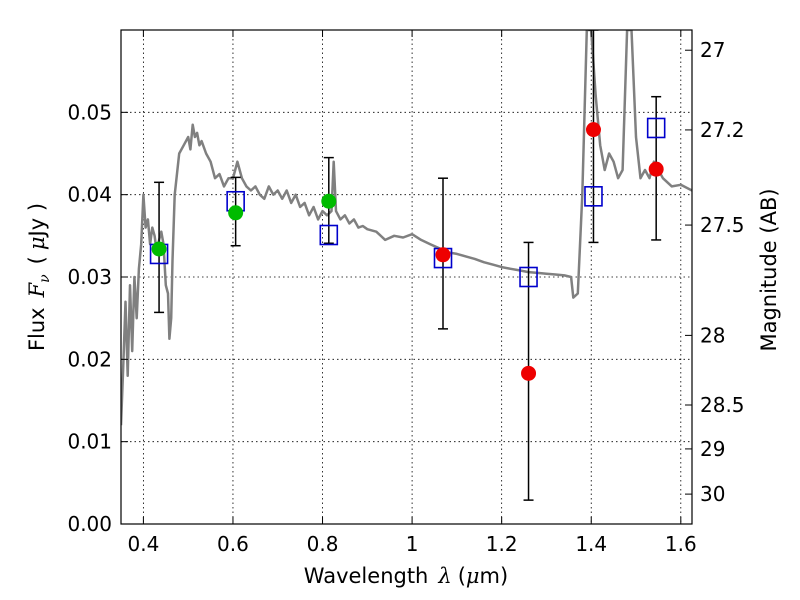  What do you see at coordinates (769, 269) in the screenshot?
I see `y2-axis-label: Magnitude (AB)` at bounding box center [769, 269].